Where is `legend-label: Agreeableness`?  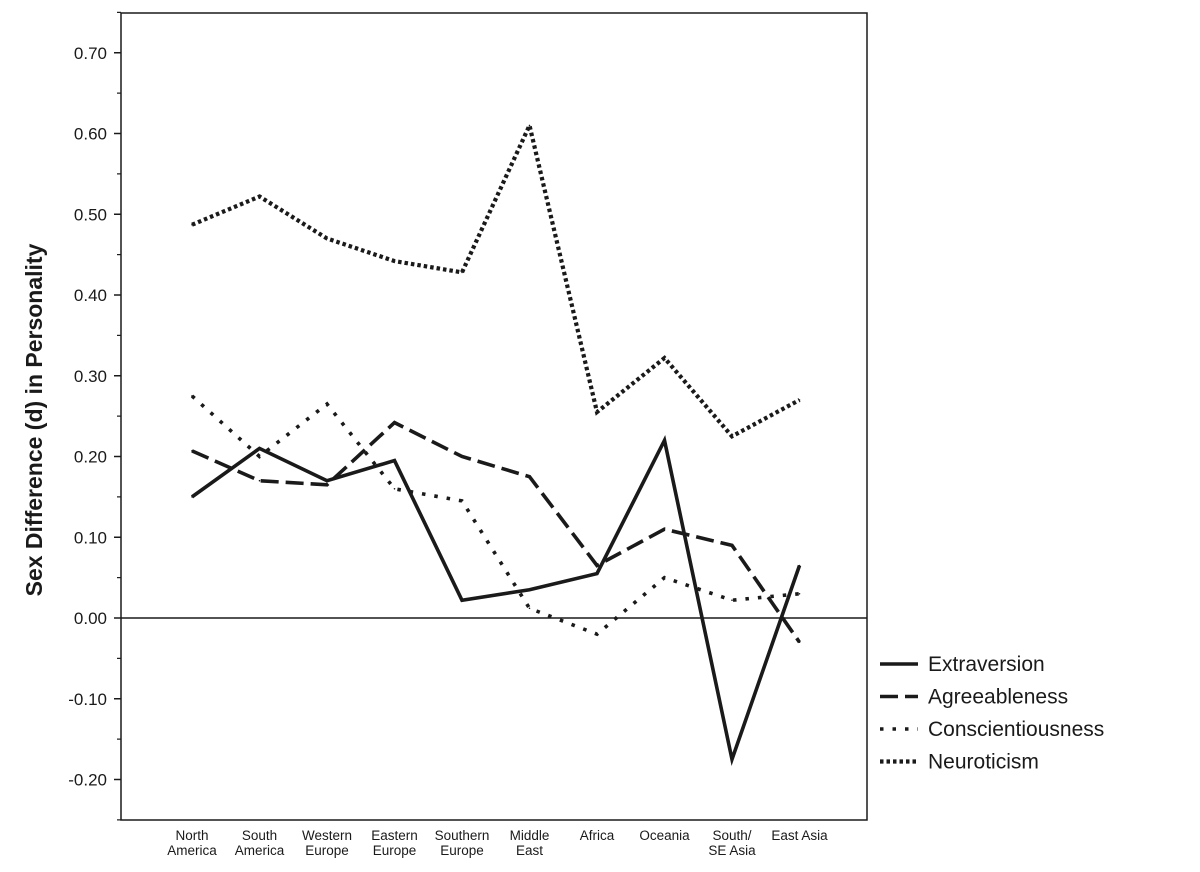 legend-label: Agreeableness is located at coordinates (998, 697).